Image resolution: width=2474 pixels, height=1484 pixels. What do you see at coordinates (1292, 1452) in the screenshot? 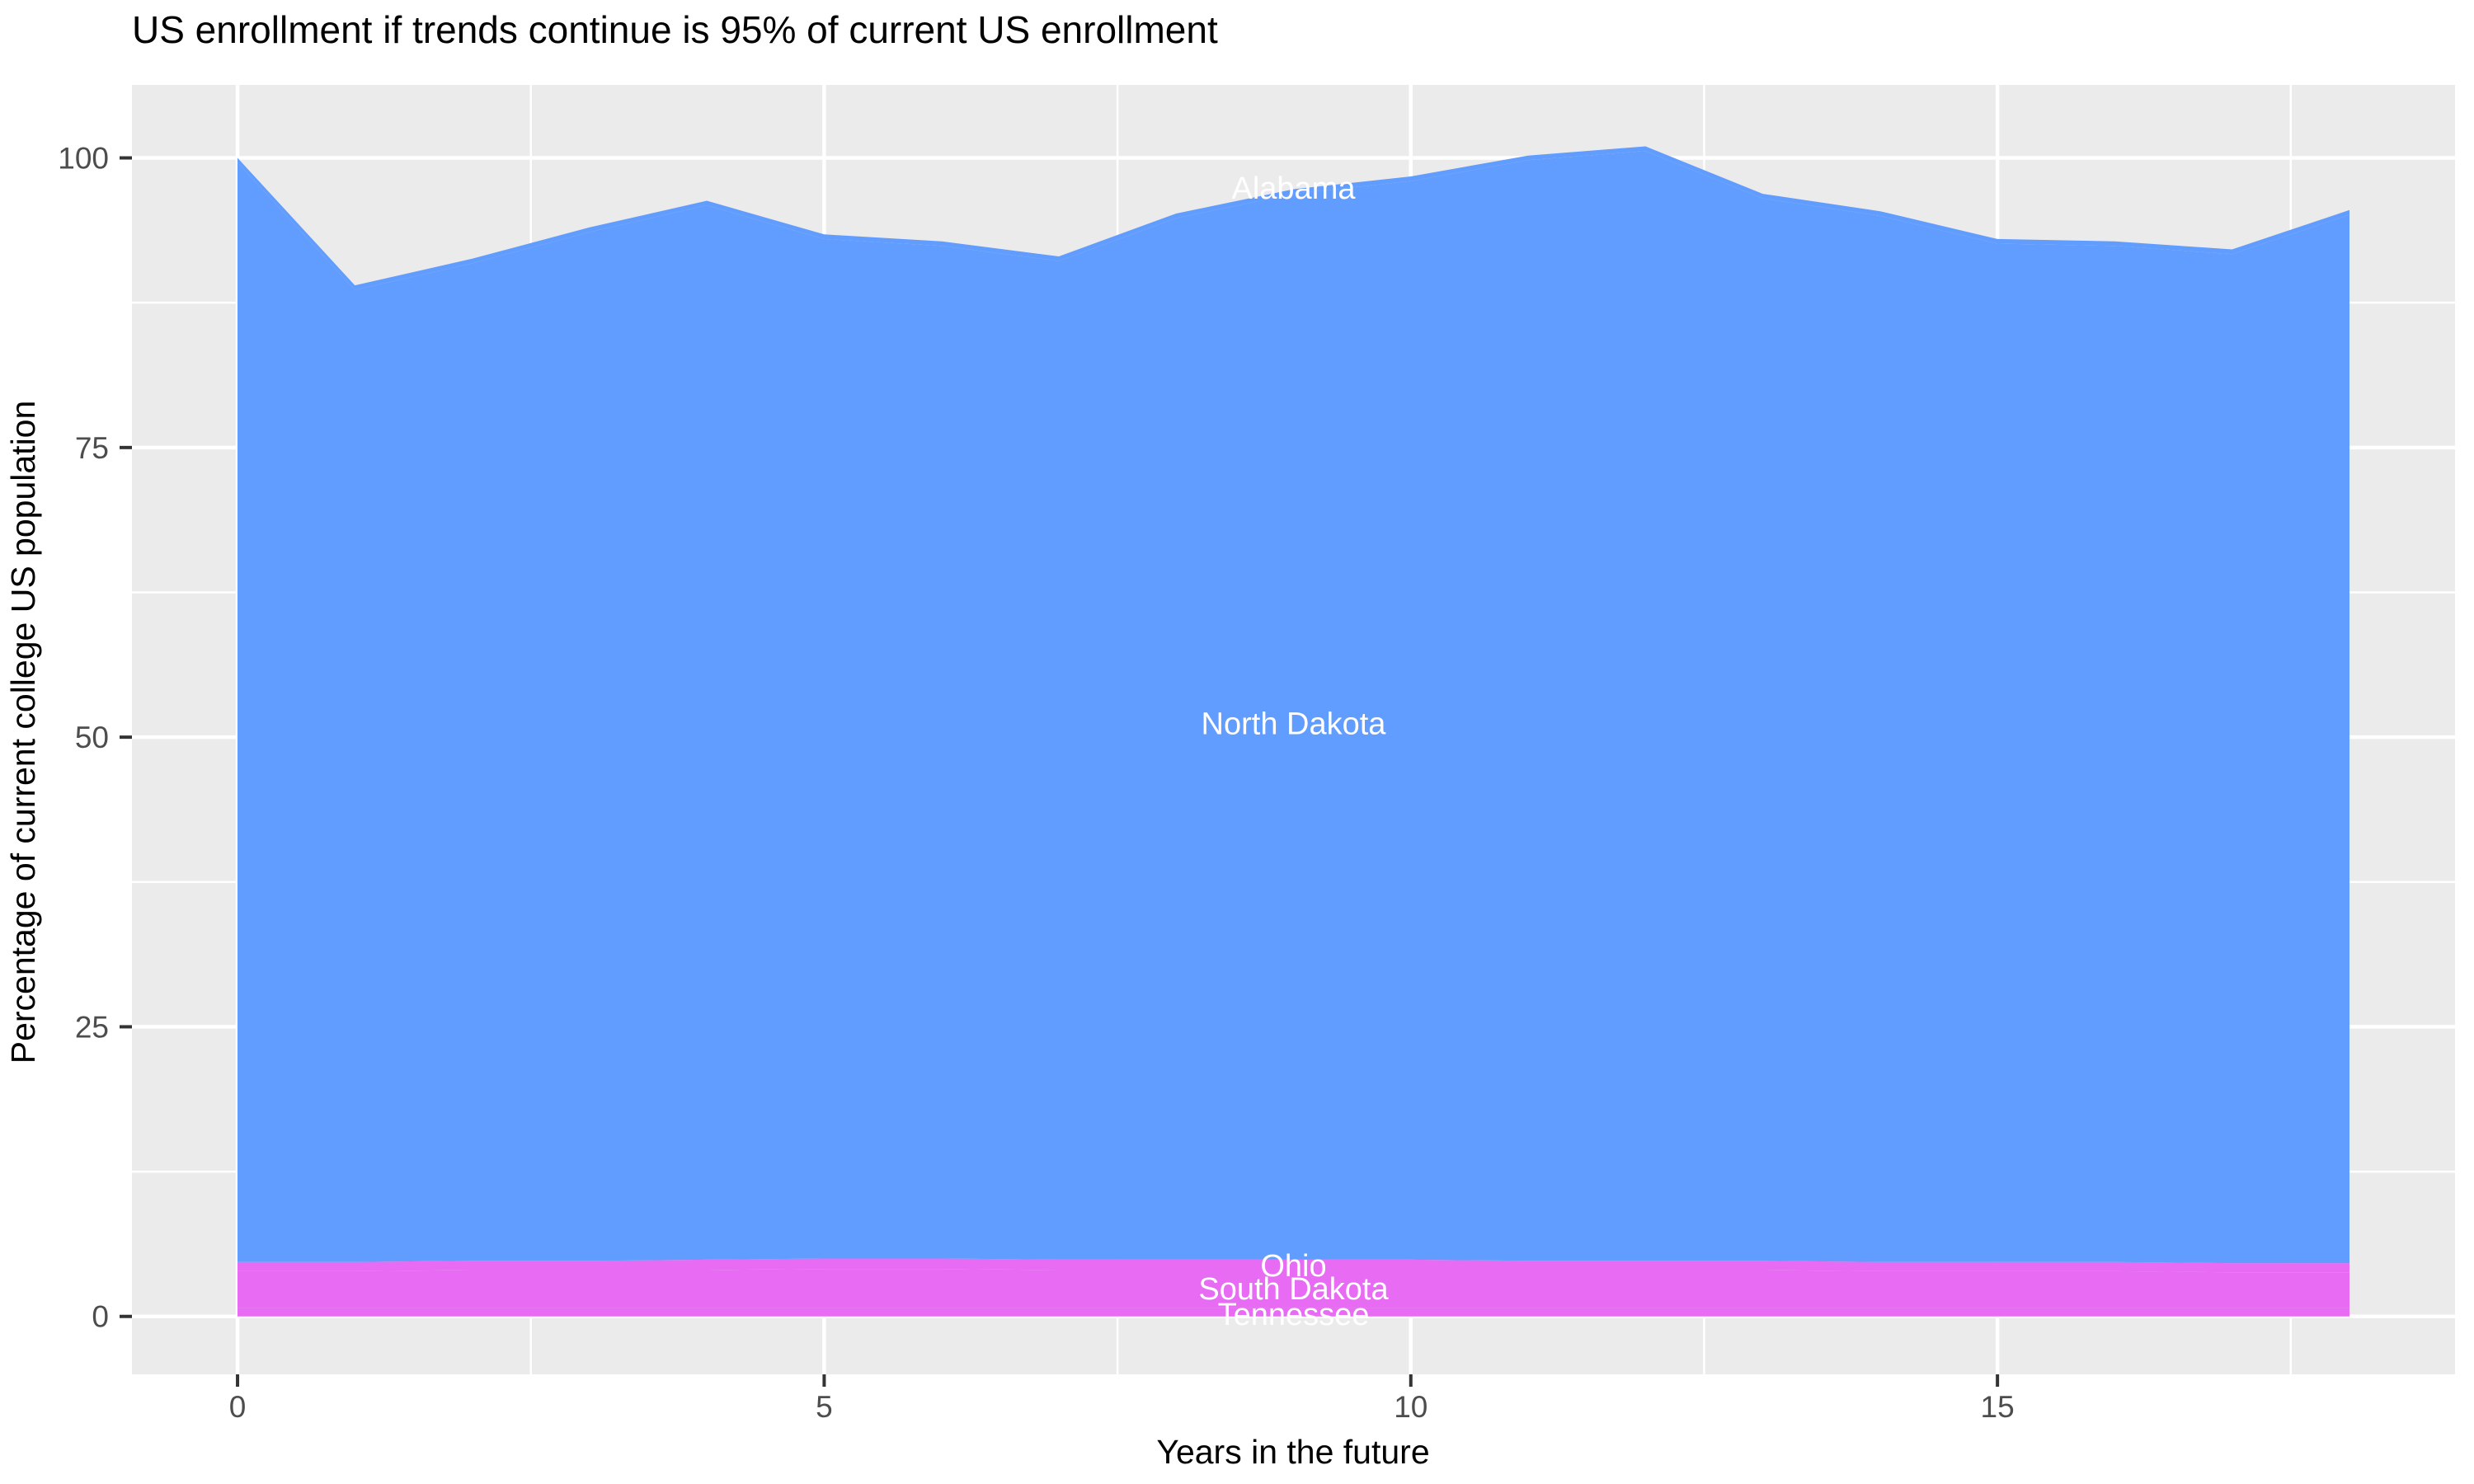
I see `x-axis-title: Years in the future` at bounding box center [1292, 1452].